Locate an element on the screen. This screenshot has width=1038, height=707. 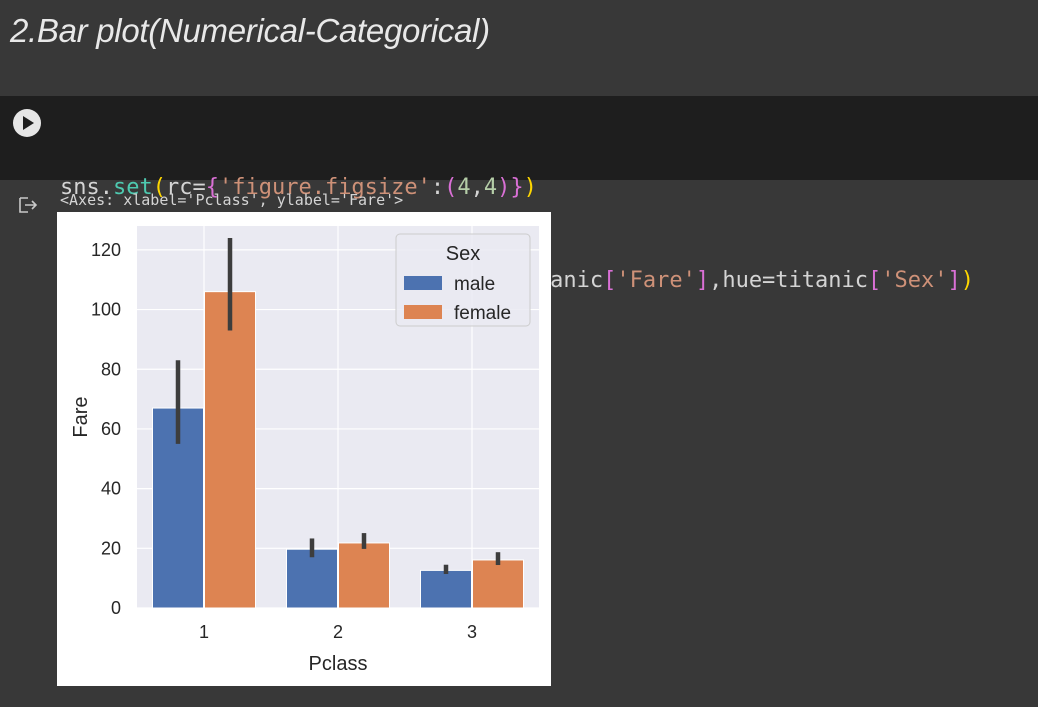
legend-label-female: female is located at coordinates (482, 313).